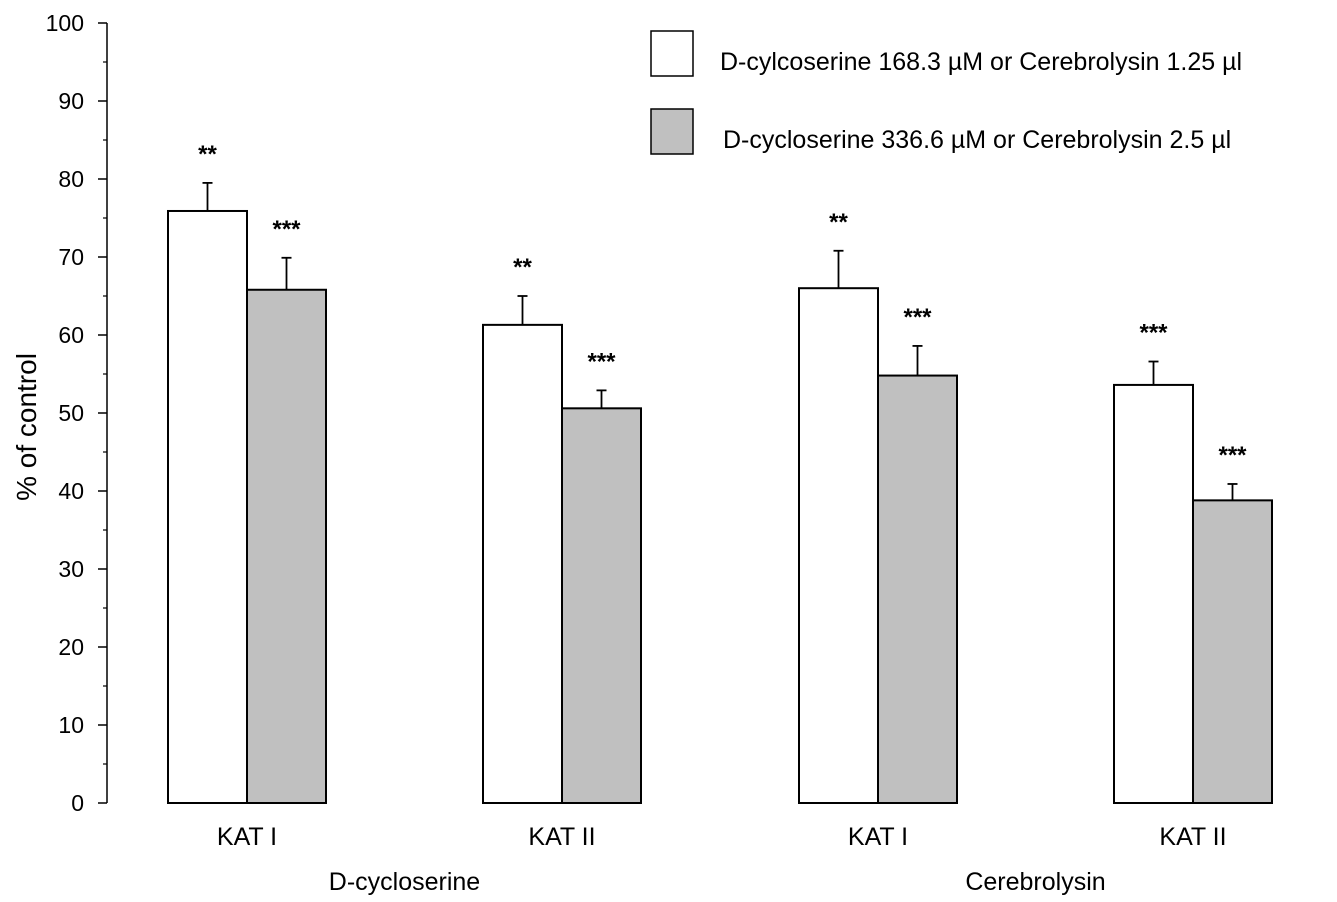 The image size is (1337, 902). Describe the element at coordinates (71, 491) in the screenshot. I see `y-tick-label: 40` at that location.